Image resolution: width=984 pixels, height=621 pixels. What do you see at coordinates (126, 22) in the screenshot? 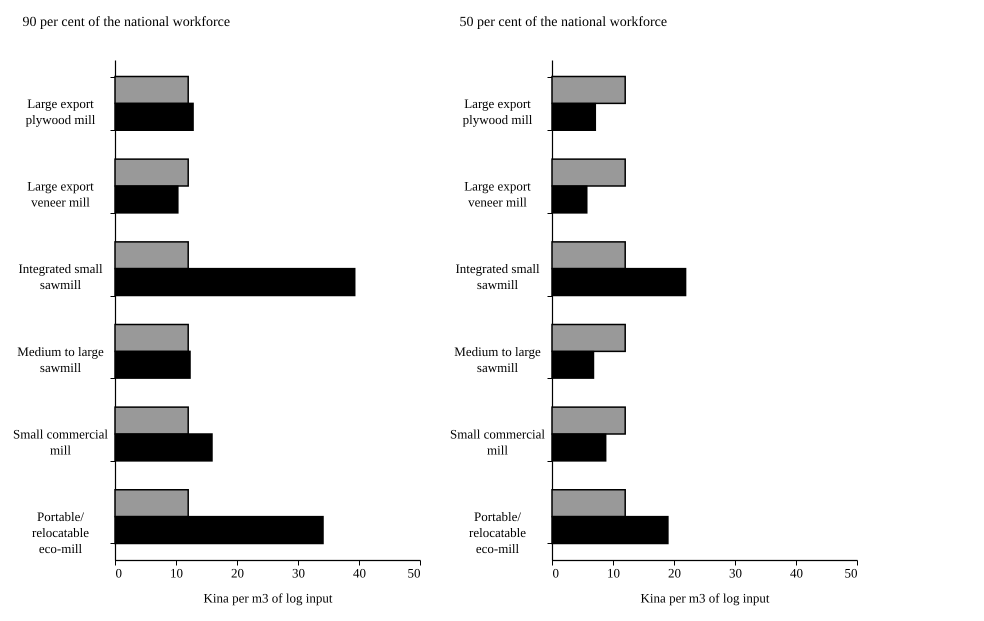
I see `chart-title: 90 per cent of the national workforce` at bounding box center [126, 22].